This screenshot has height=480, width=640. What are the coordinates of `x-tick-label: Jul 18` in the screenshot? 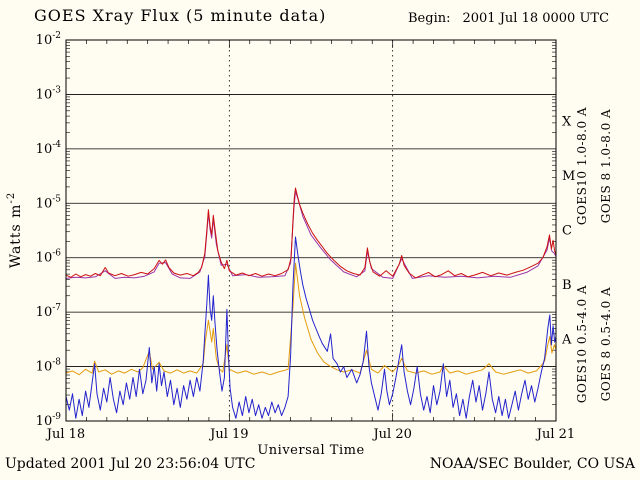 It's located at (65, 434).